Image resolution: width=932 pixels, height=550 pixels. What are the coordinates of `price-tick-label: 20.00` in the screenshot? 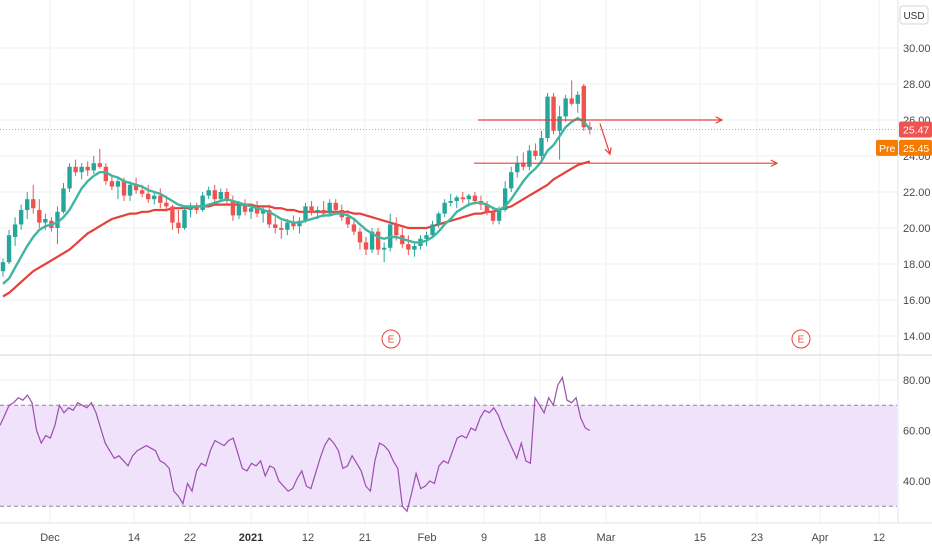 It's located at (917, 229).